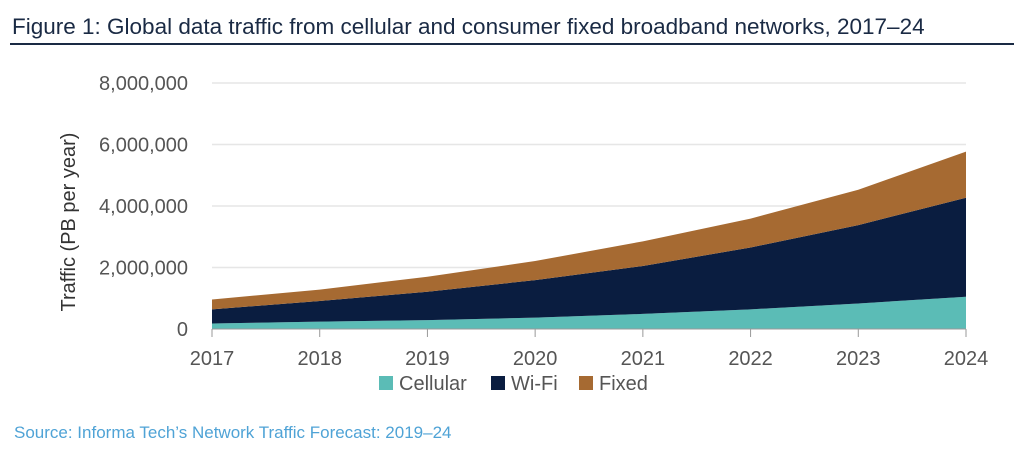 The height and width of the screenshot is (456, 1024). I want to click on y-tick-label: 8,000,000, so click(143, 84).